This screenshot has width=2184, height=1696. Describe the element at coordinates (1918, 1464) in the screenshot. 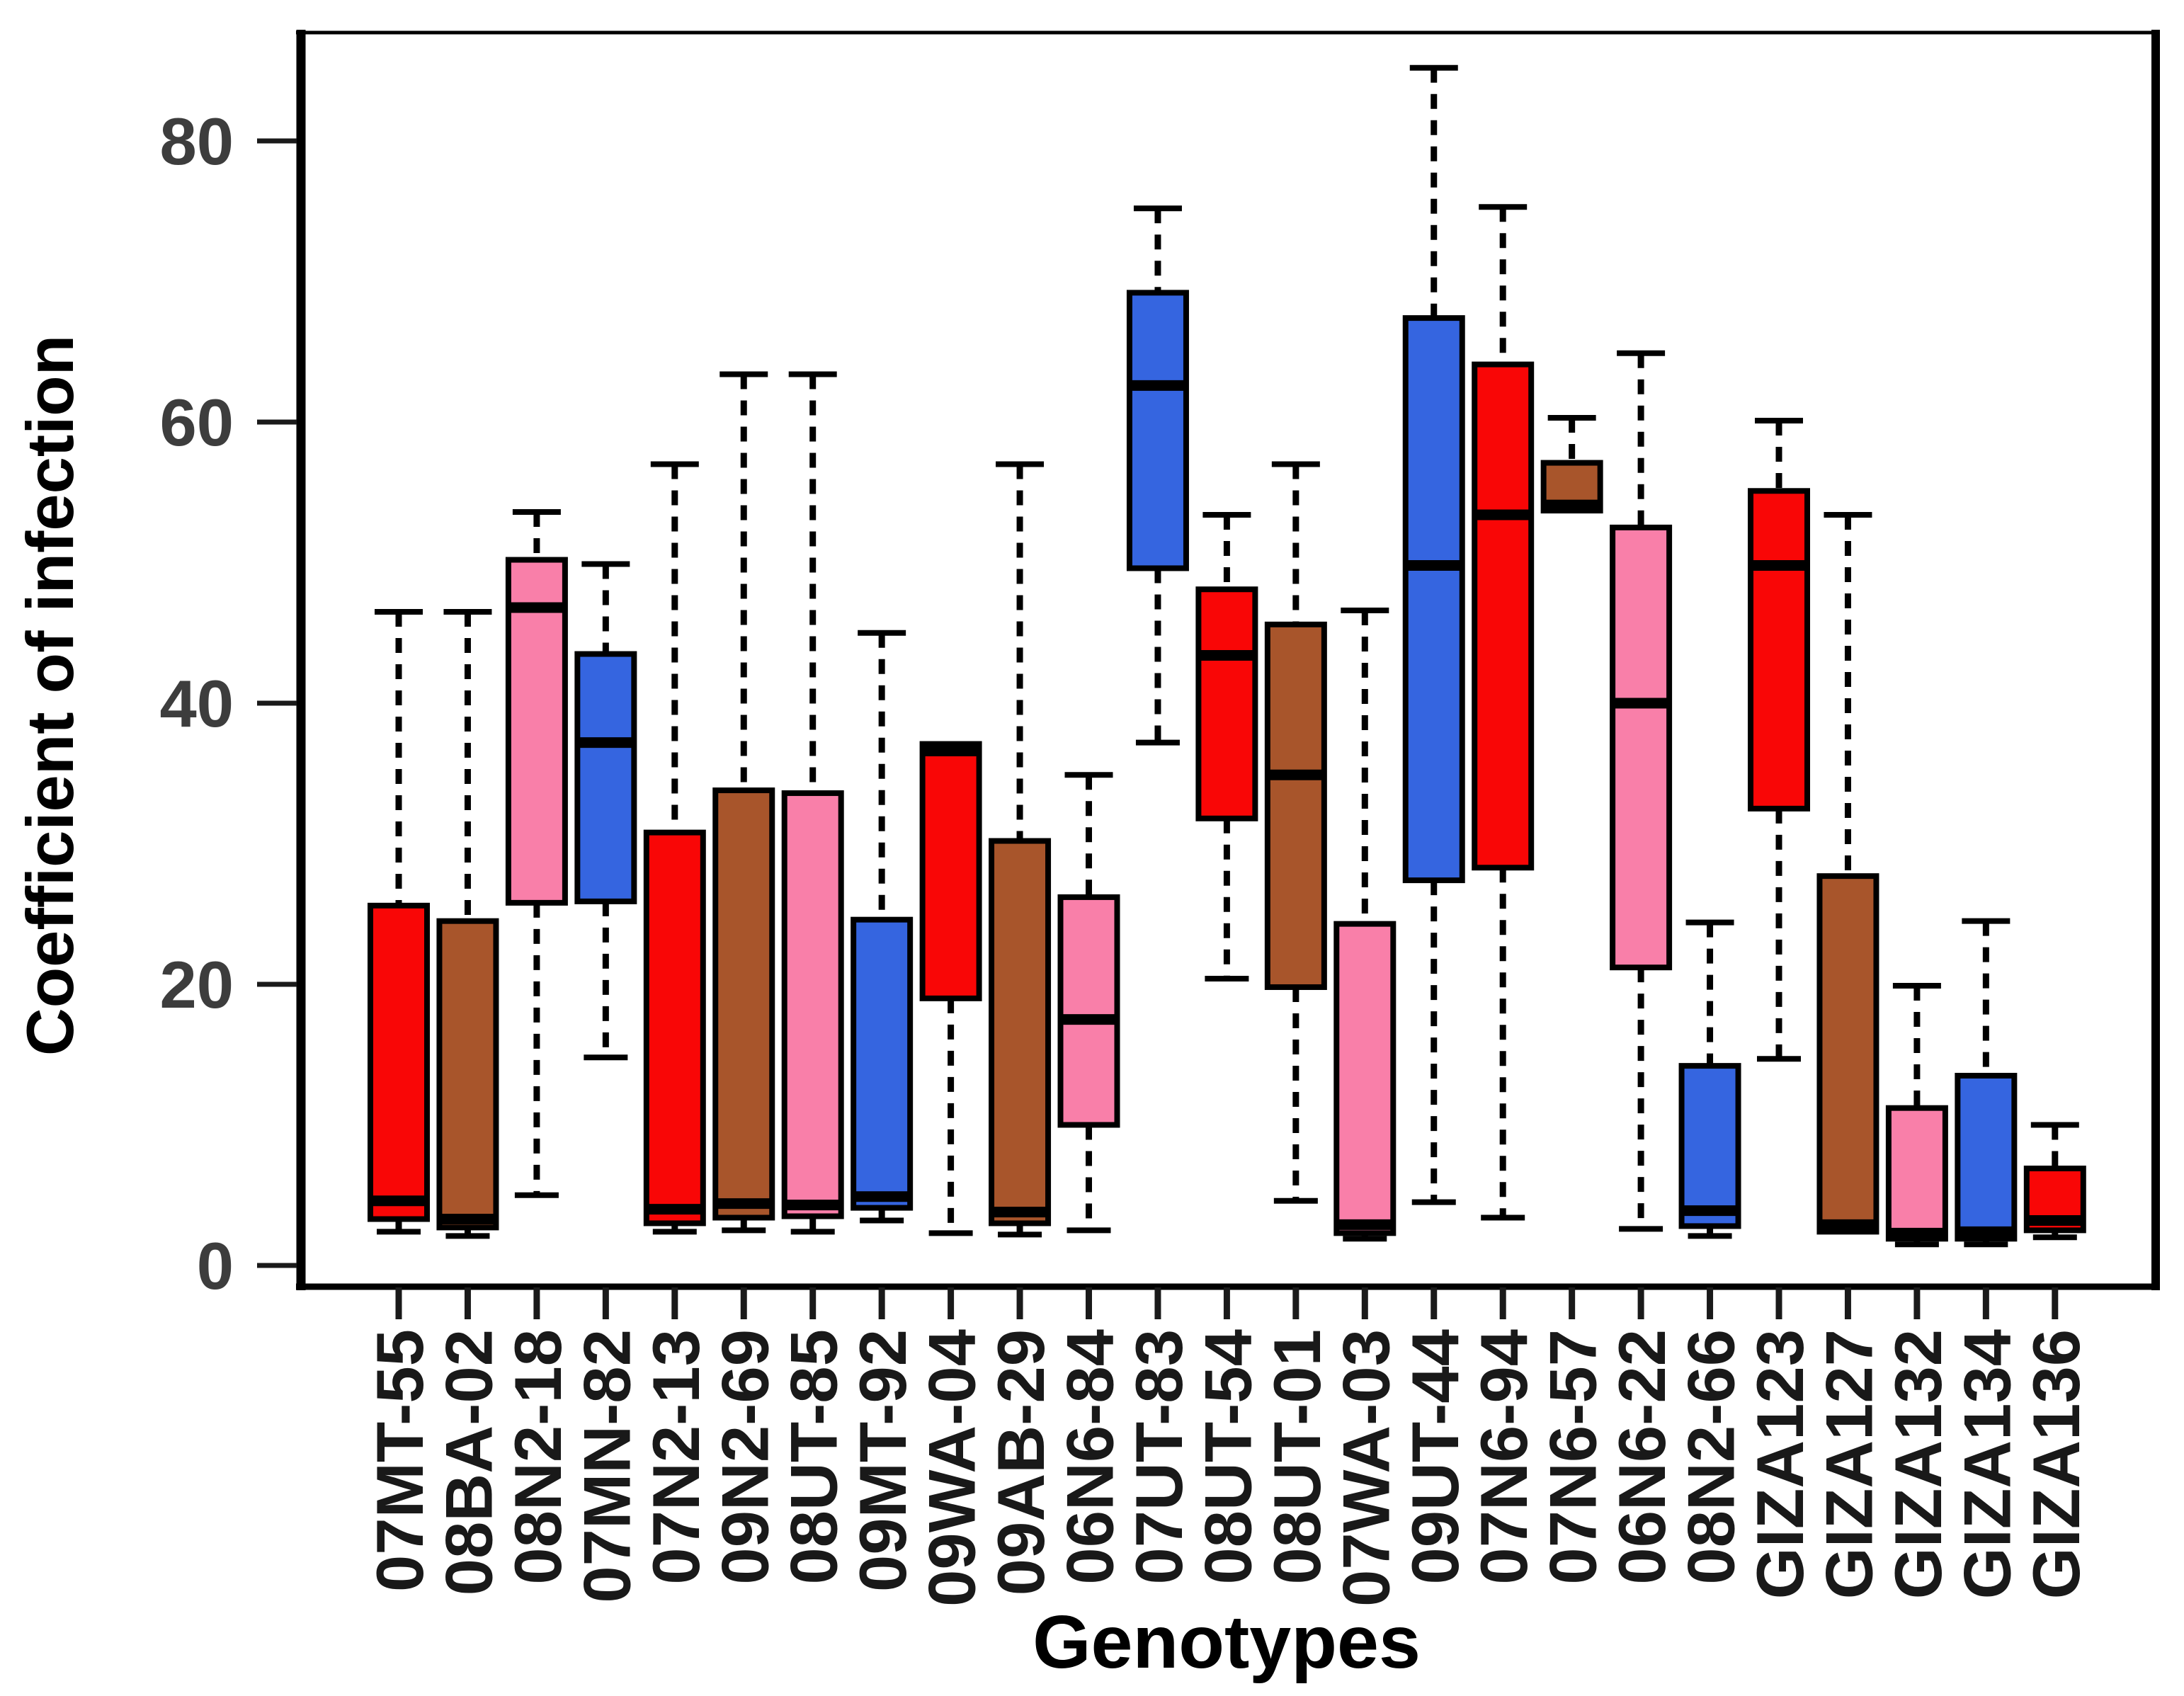

I see `x-tick-label: GIZA132` at that location.